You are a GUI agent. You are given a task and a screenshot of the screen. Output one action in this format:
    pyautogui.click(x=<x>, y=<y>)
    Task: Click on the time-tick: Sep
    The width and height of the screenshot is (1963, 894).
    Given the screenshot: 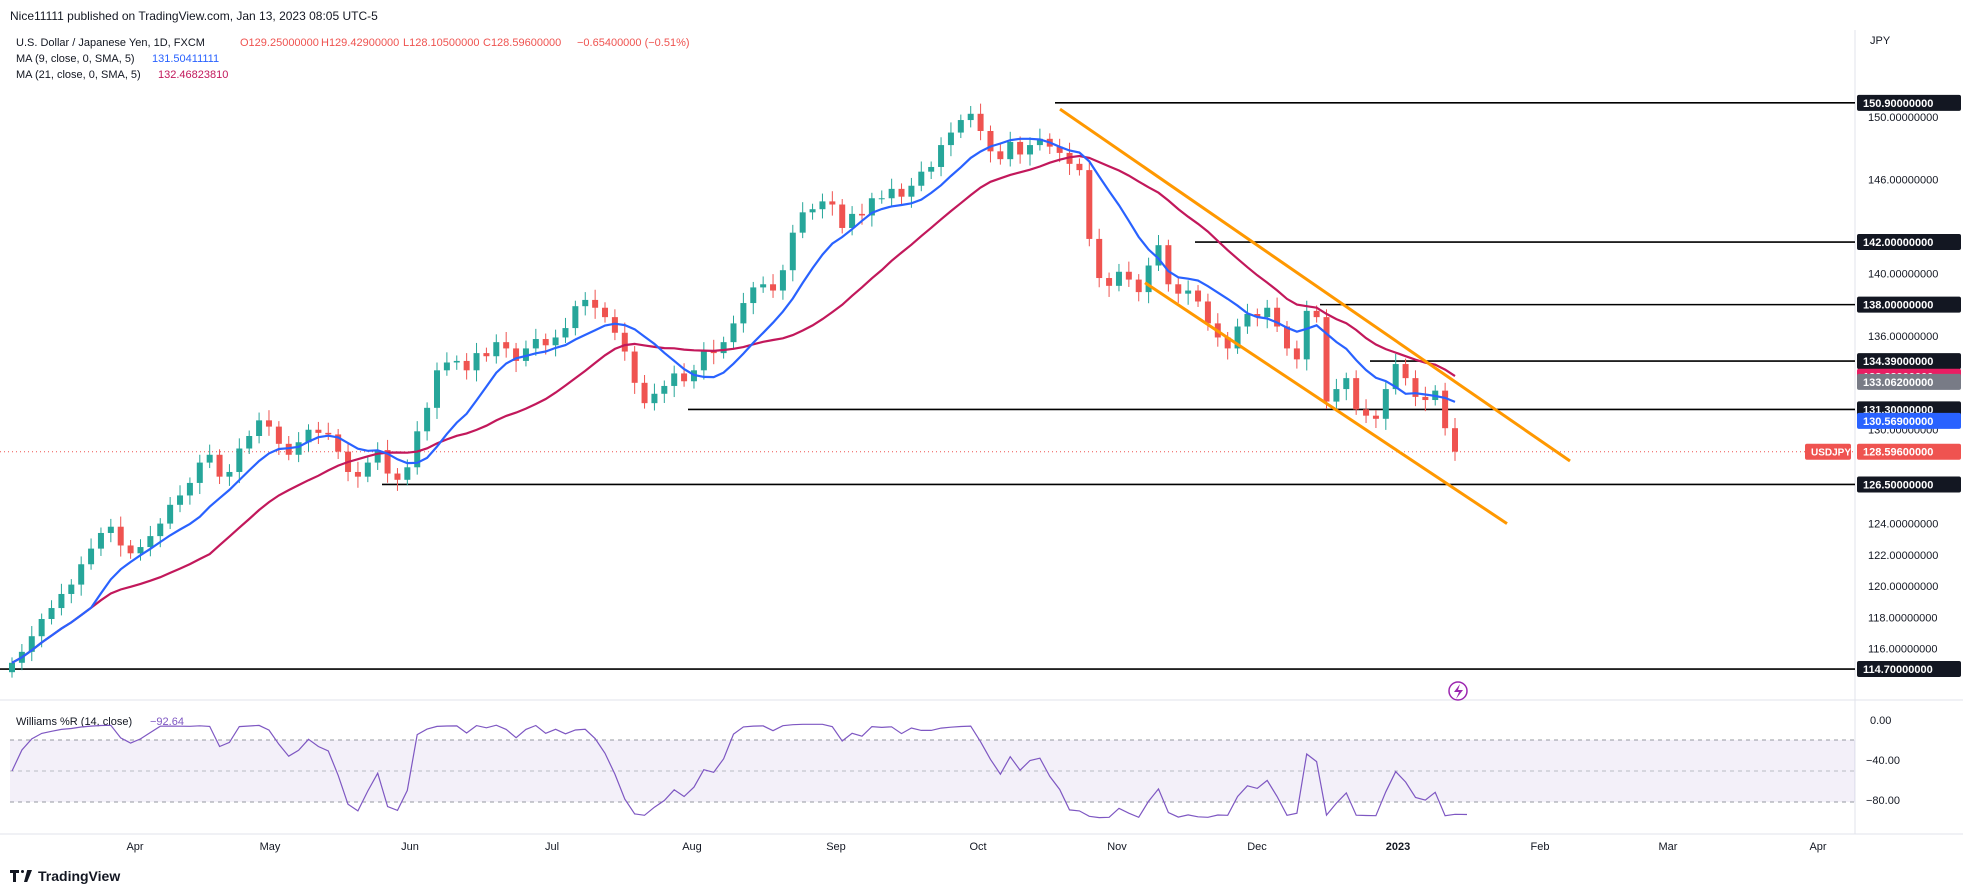 What is the action you would take?
    pyautogui.click(x=836, y=847)
    